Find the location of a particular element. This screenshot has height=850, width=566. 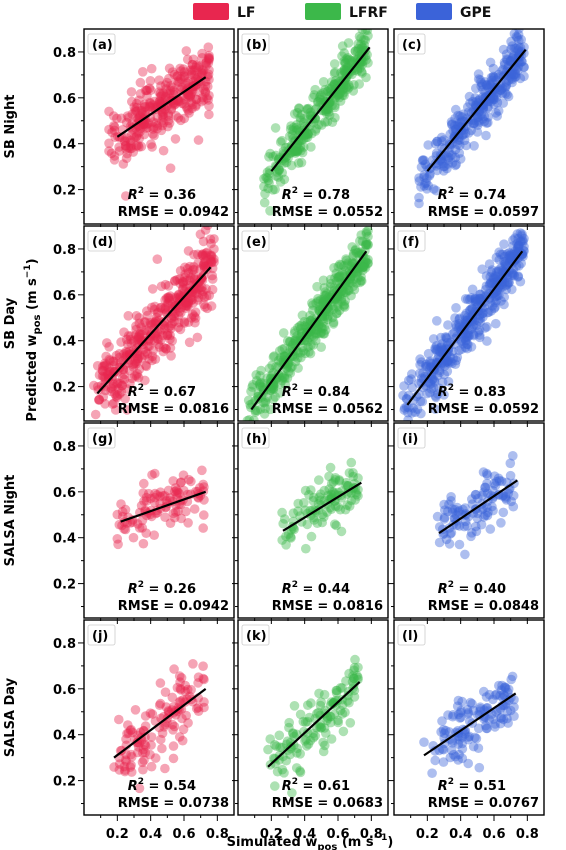

panel-label: (b) is located at coordinates (256, 45).